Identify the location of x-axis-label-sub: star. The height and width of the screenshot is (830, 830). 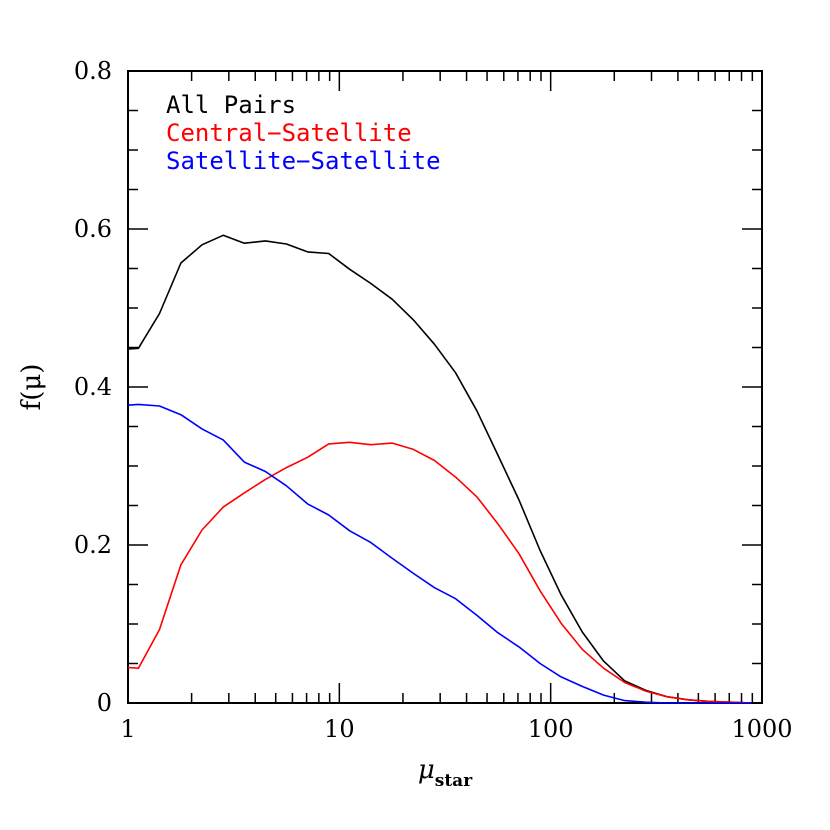
(454, 781).